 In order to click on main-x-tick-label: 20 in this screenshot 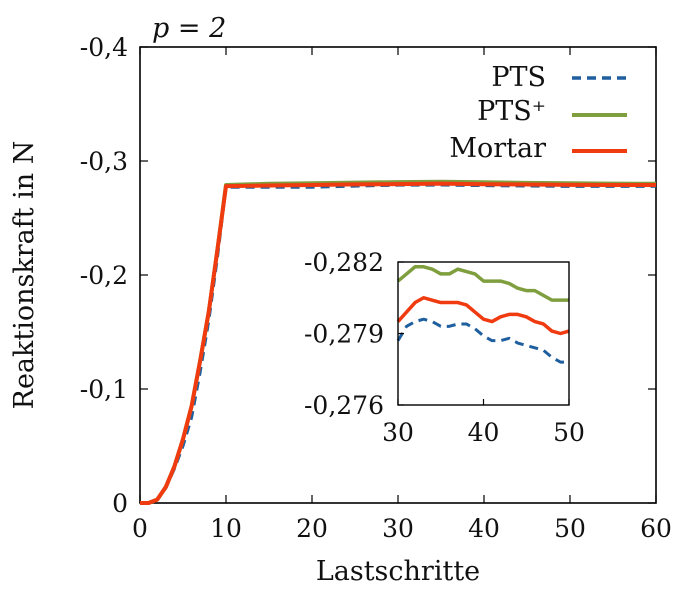, I will do `click(312, 528)`.